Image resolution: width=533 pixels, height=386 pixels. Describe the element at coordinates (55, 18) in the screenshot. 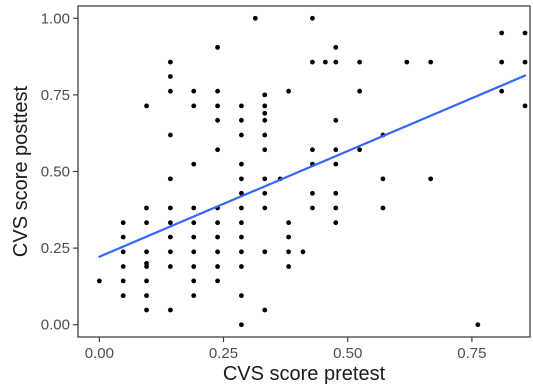

I see `y-tick-label: 1.00` at that location.